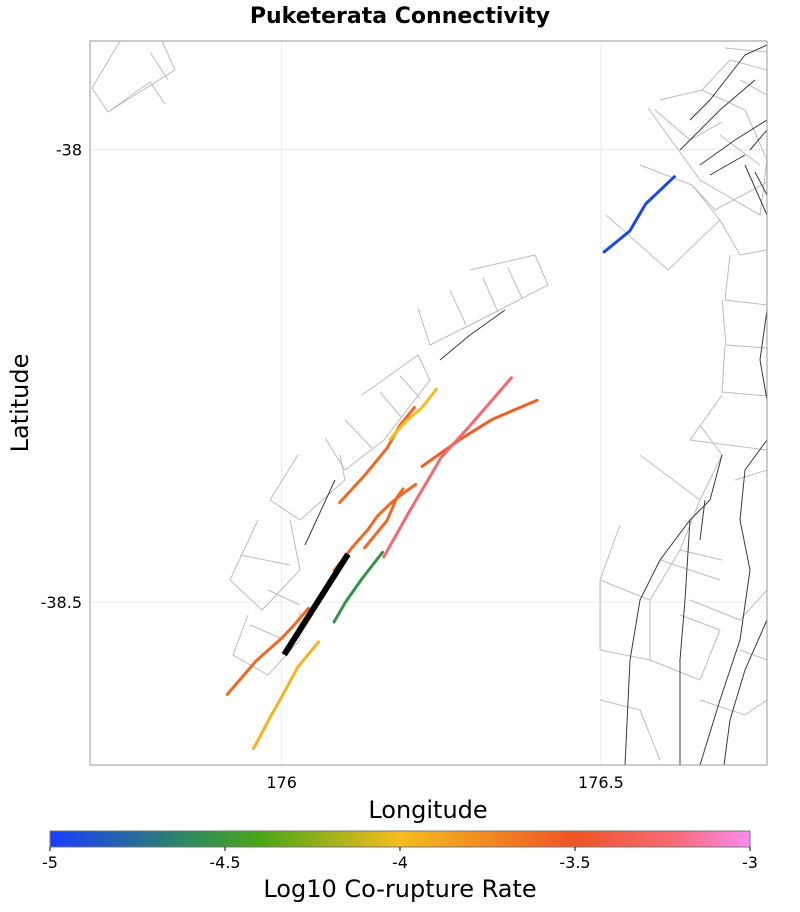 The width and height of the screenshot is (800, 912). I want to click on y-tick-label: -38, so click(69, 150).